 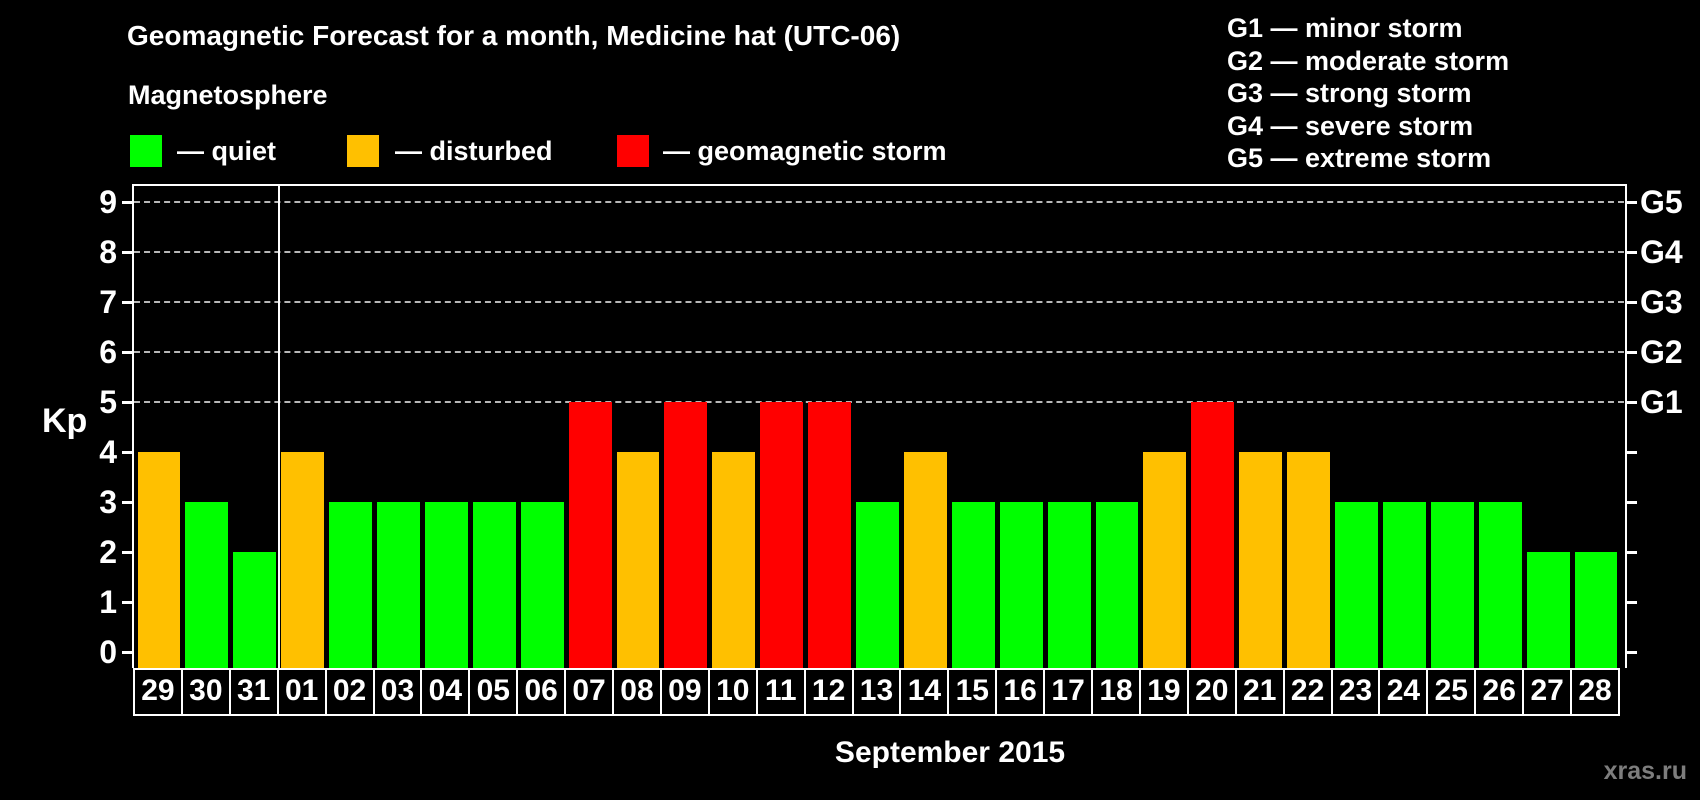 What do you see at coordinates (108, 352) in the screenshot?
I see `y-axis-tick-label: 6` at bounding box center [108, 352].